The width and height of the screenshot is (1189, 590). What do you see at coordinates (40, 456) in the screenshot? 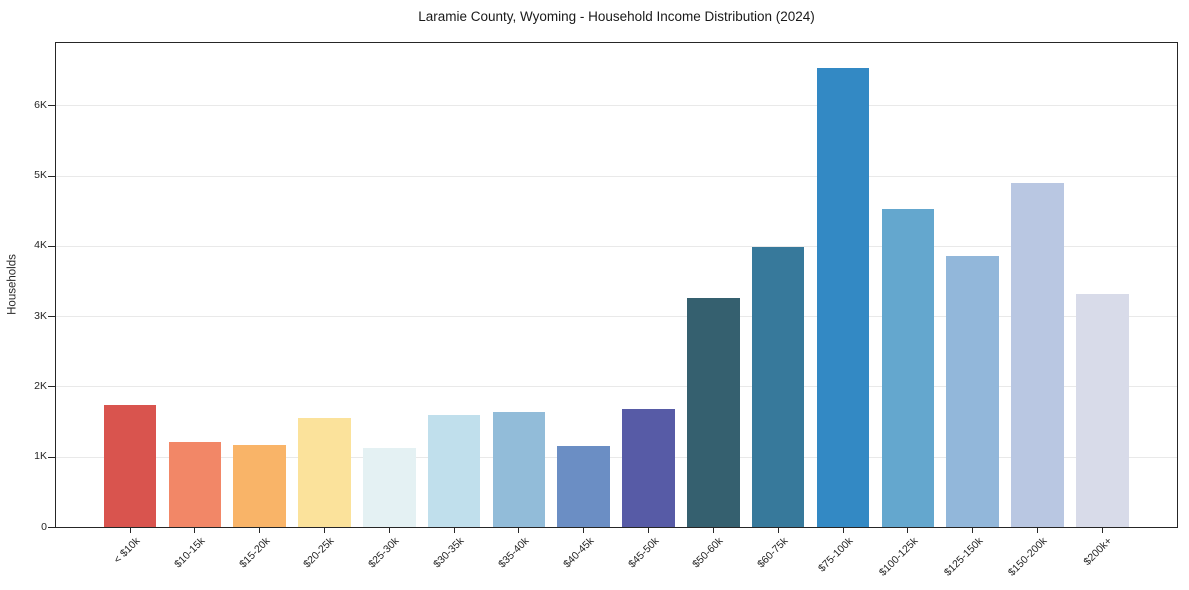
I see `y-tick-label: 1K` at bounding box center [40, 456].